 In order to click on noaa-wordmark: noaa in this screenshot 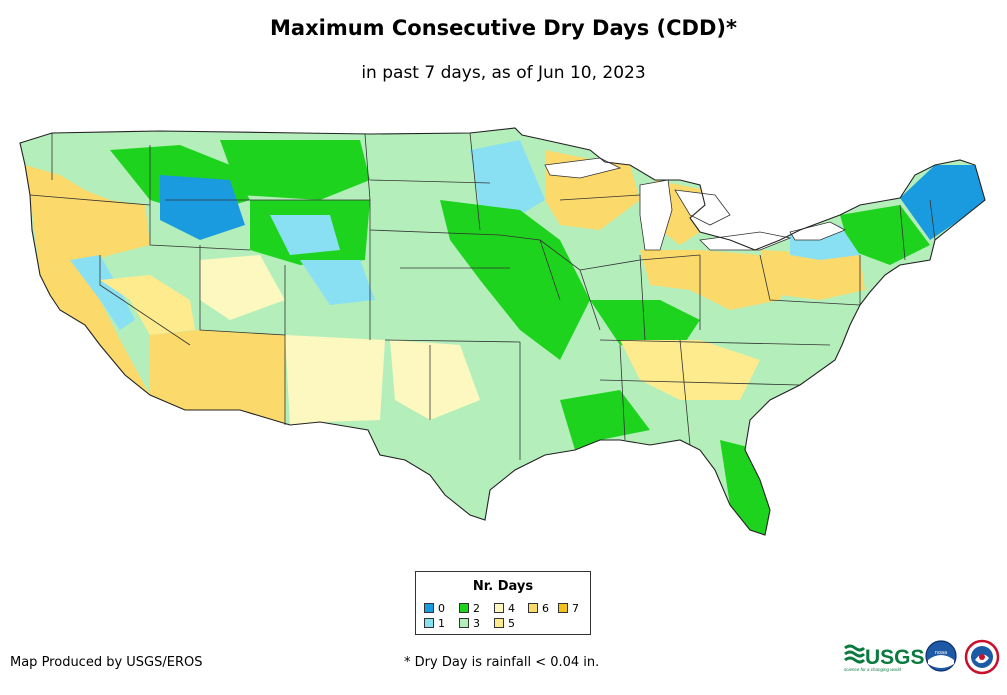, I will do `click(941, 653)`.